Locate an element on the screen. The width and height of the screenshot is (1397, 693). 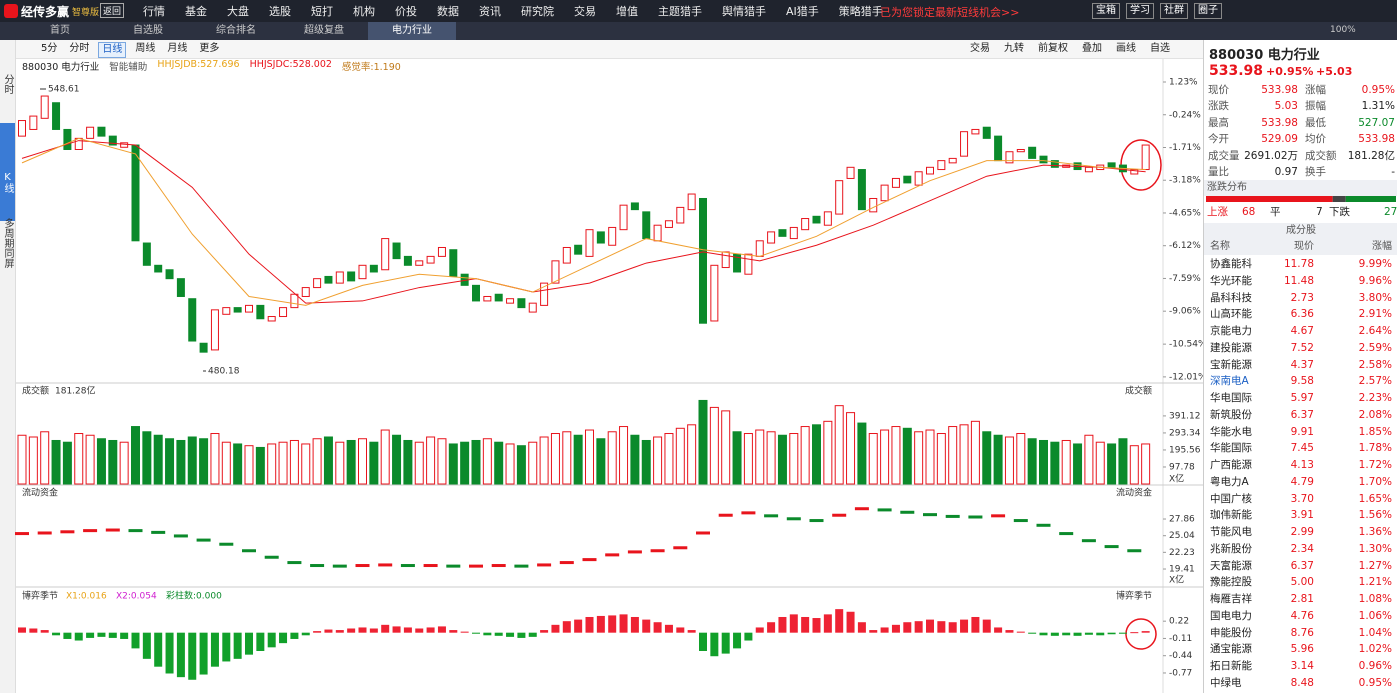
constituent-row: 申能股份 8.76 1.04% is located at coordinates (1300, 633).